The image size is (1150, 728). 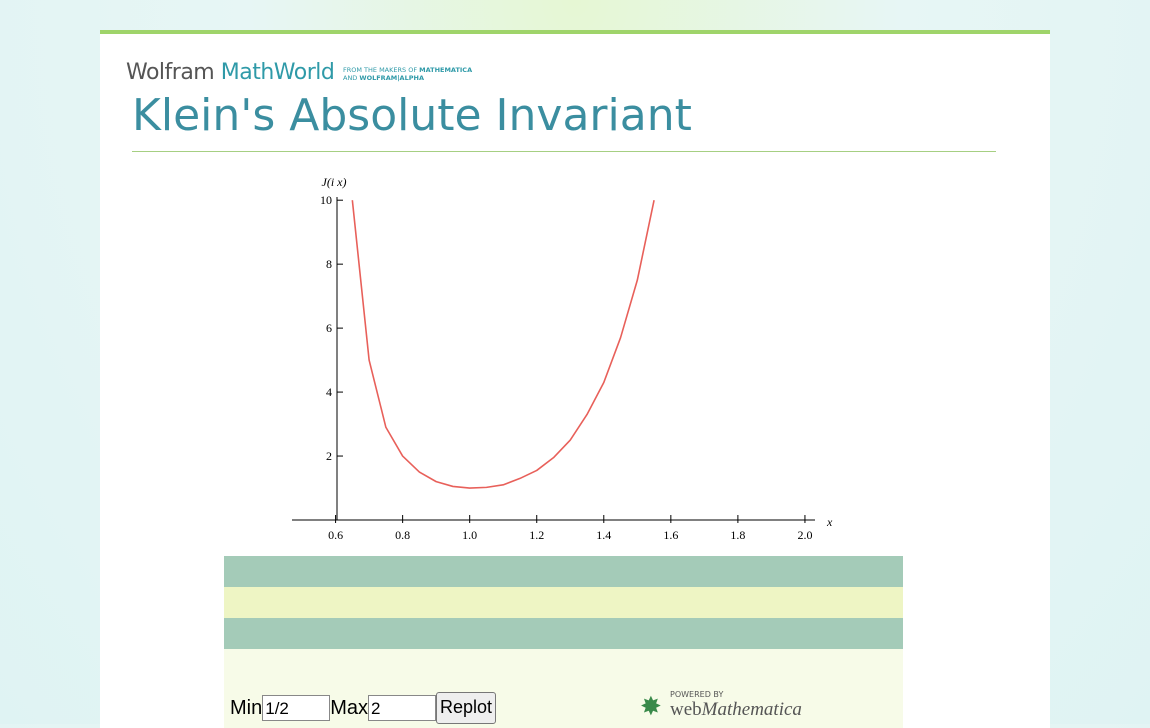 What do you see at coordinates (277, 72) in the screenshot?
I see `product: MathWorld` at bounding box center [277, 72].